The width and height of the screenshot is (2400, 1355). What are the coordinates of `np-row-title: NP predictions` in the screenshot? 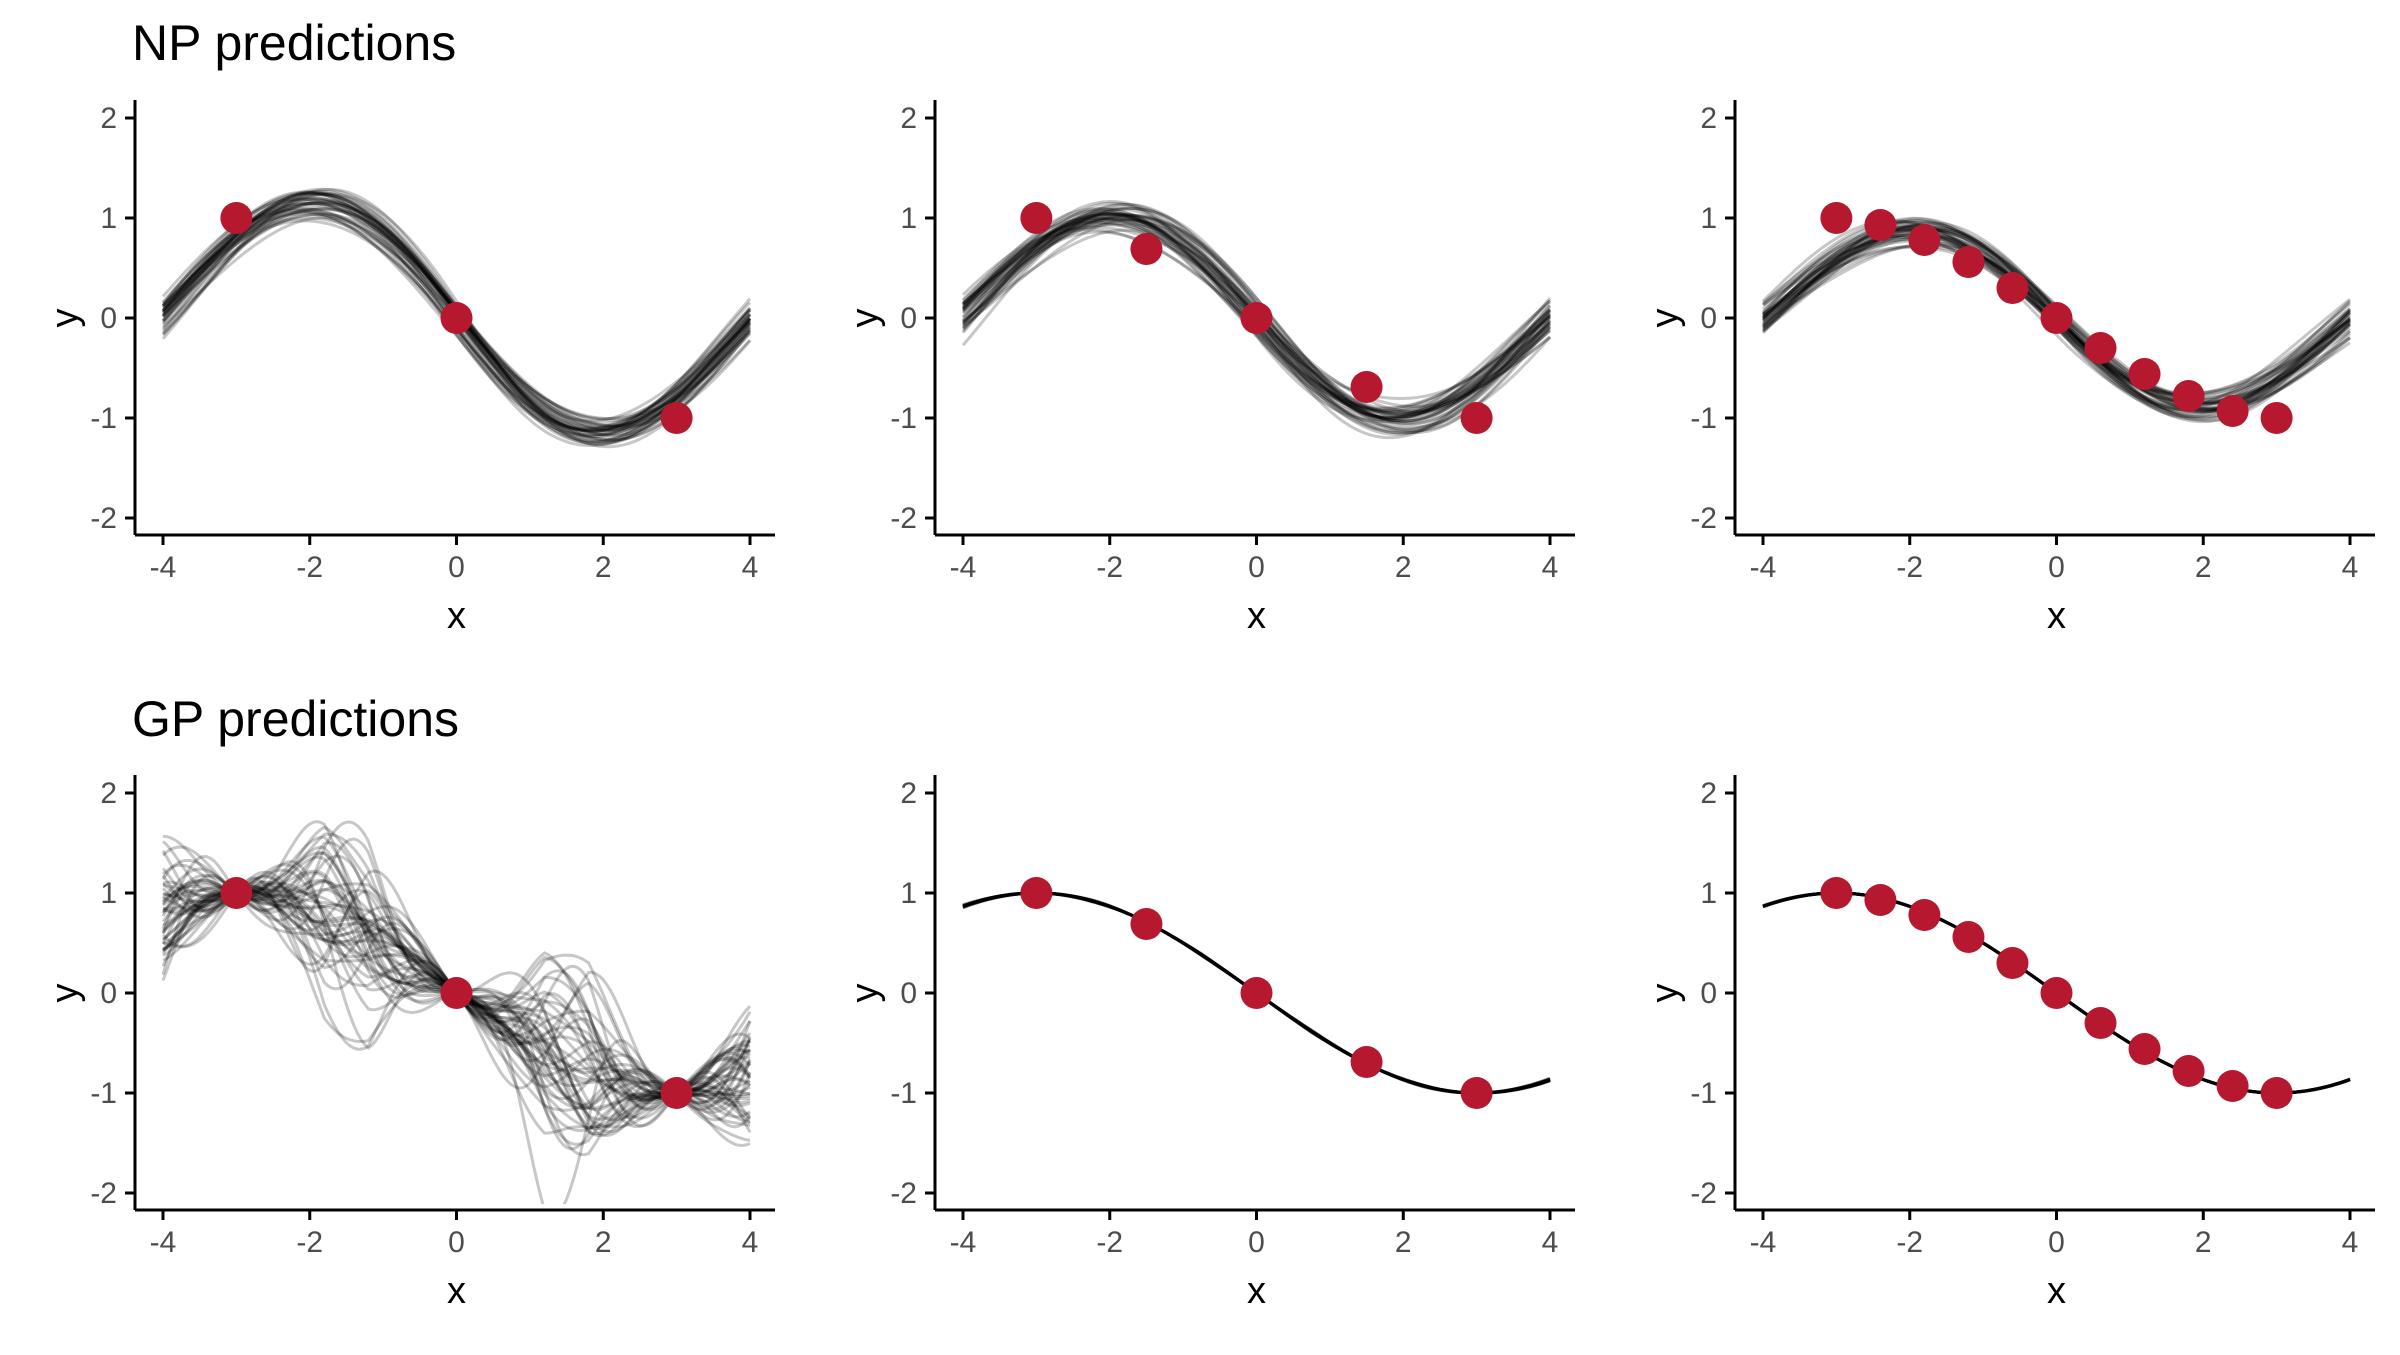 It's located at (294, 43).